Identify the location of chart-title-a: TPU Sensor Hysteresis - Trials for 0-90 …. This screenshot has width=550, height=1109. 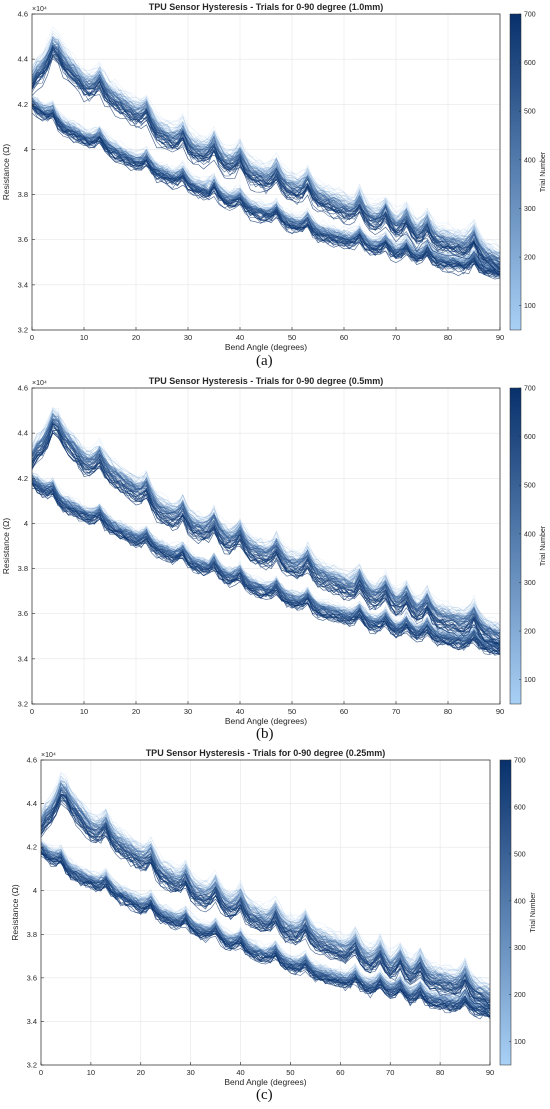
(266, 7).